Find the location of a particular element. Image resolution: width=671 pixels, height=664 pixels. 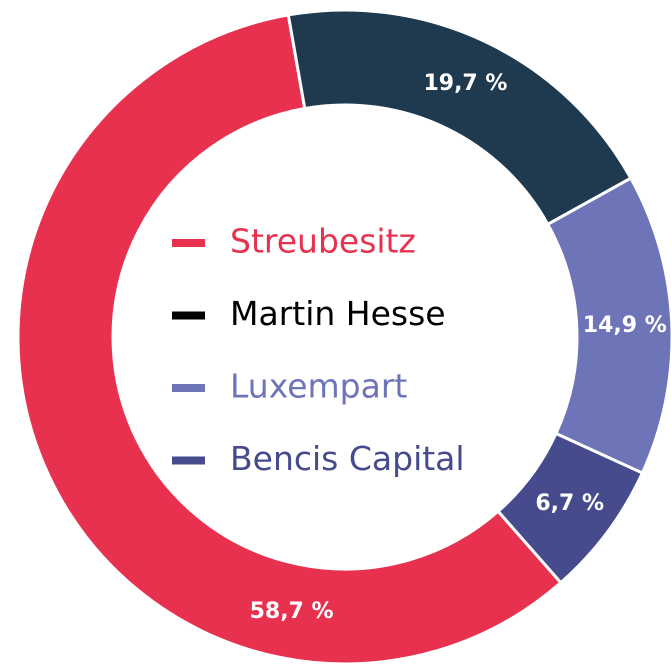

legend-text: Streubesitz is located at coordinates (323, 241).